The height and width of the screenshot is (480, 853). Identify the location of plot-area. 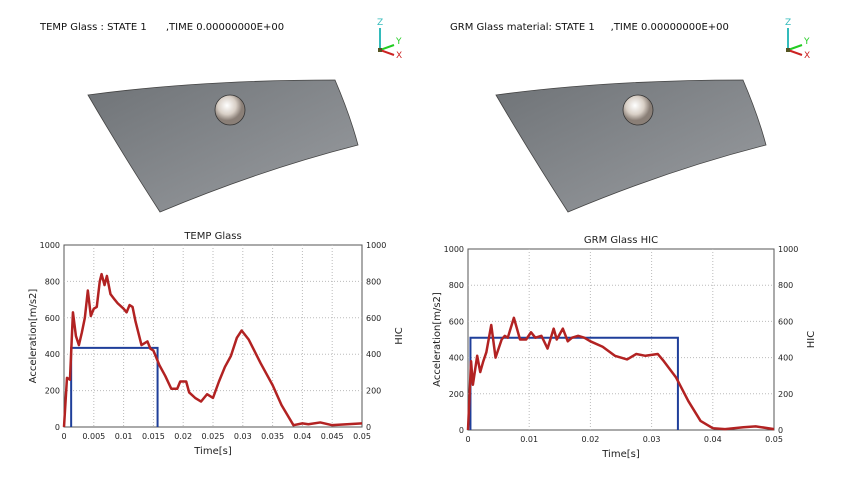
(621, 339).